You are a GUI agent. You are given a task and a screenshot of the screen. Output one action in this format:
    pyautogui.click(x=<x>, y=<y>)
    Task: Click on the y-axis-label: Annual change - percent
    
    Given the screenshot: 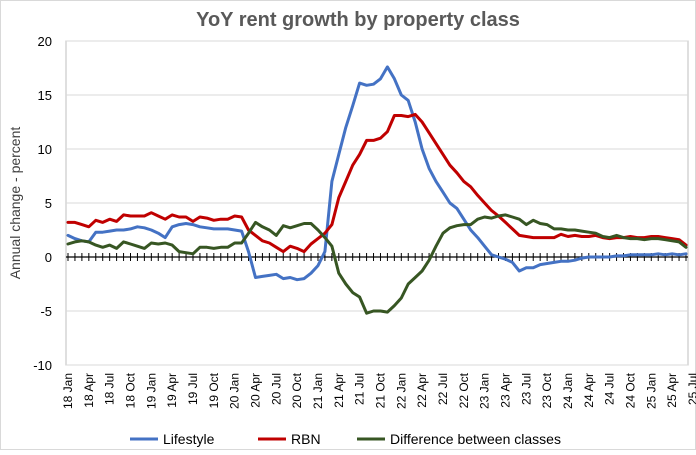 What is the action you would take?
    pyautogui.click(x=15, y=203)
    